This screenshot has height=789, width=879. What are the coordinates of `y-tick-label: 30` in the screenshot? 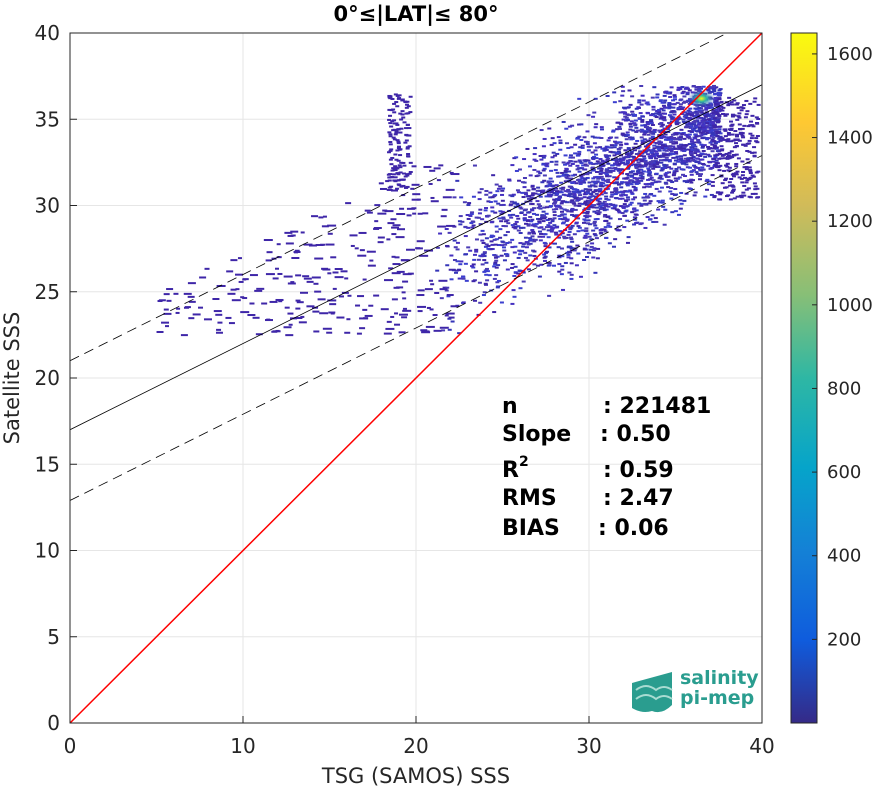 It's located at (47, 206).